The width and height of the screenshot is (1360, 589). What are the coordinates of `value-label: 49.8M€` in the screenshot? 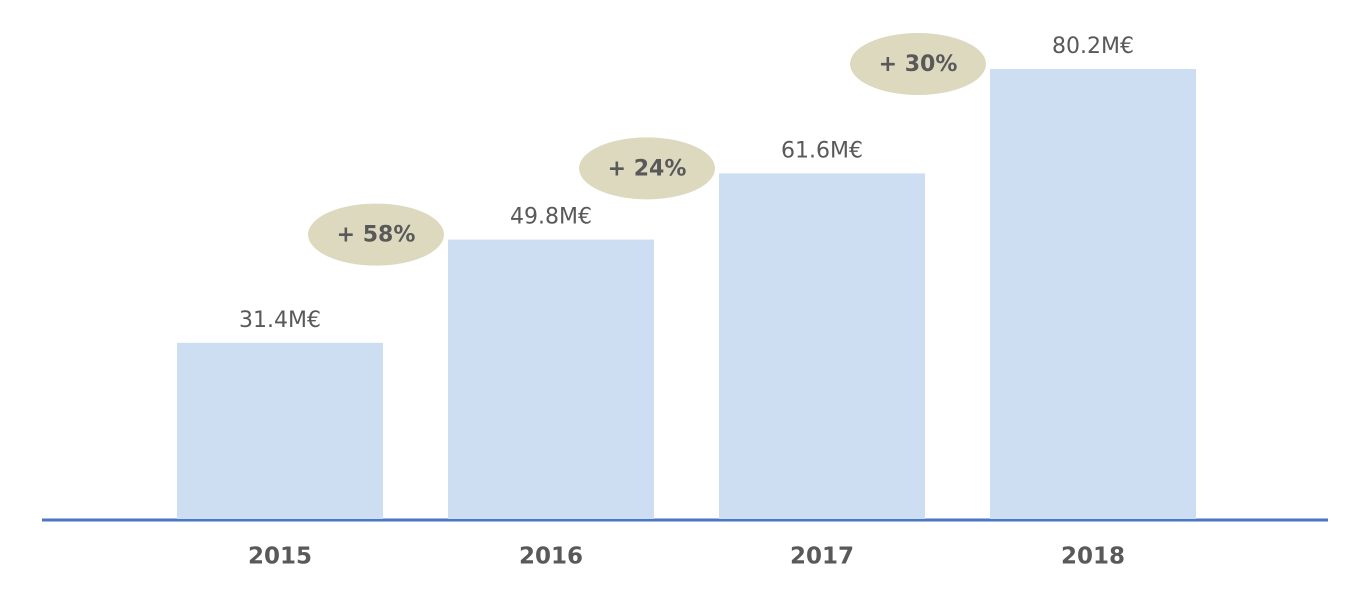 It's located at (551, 217).